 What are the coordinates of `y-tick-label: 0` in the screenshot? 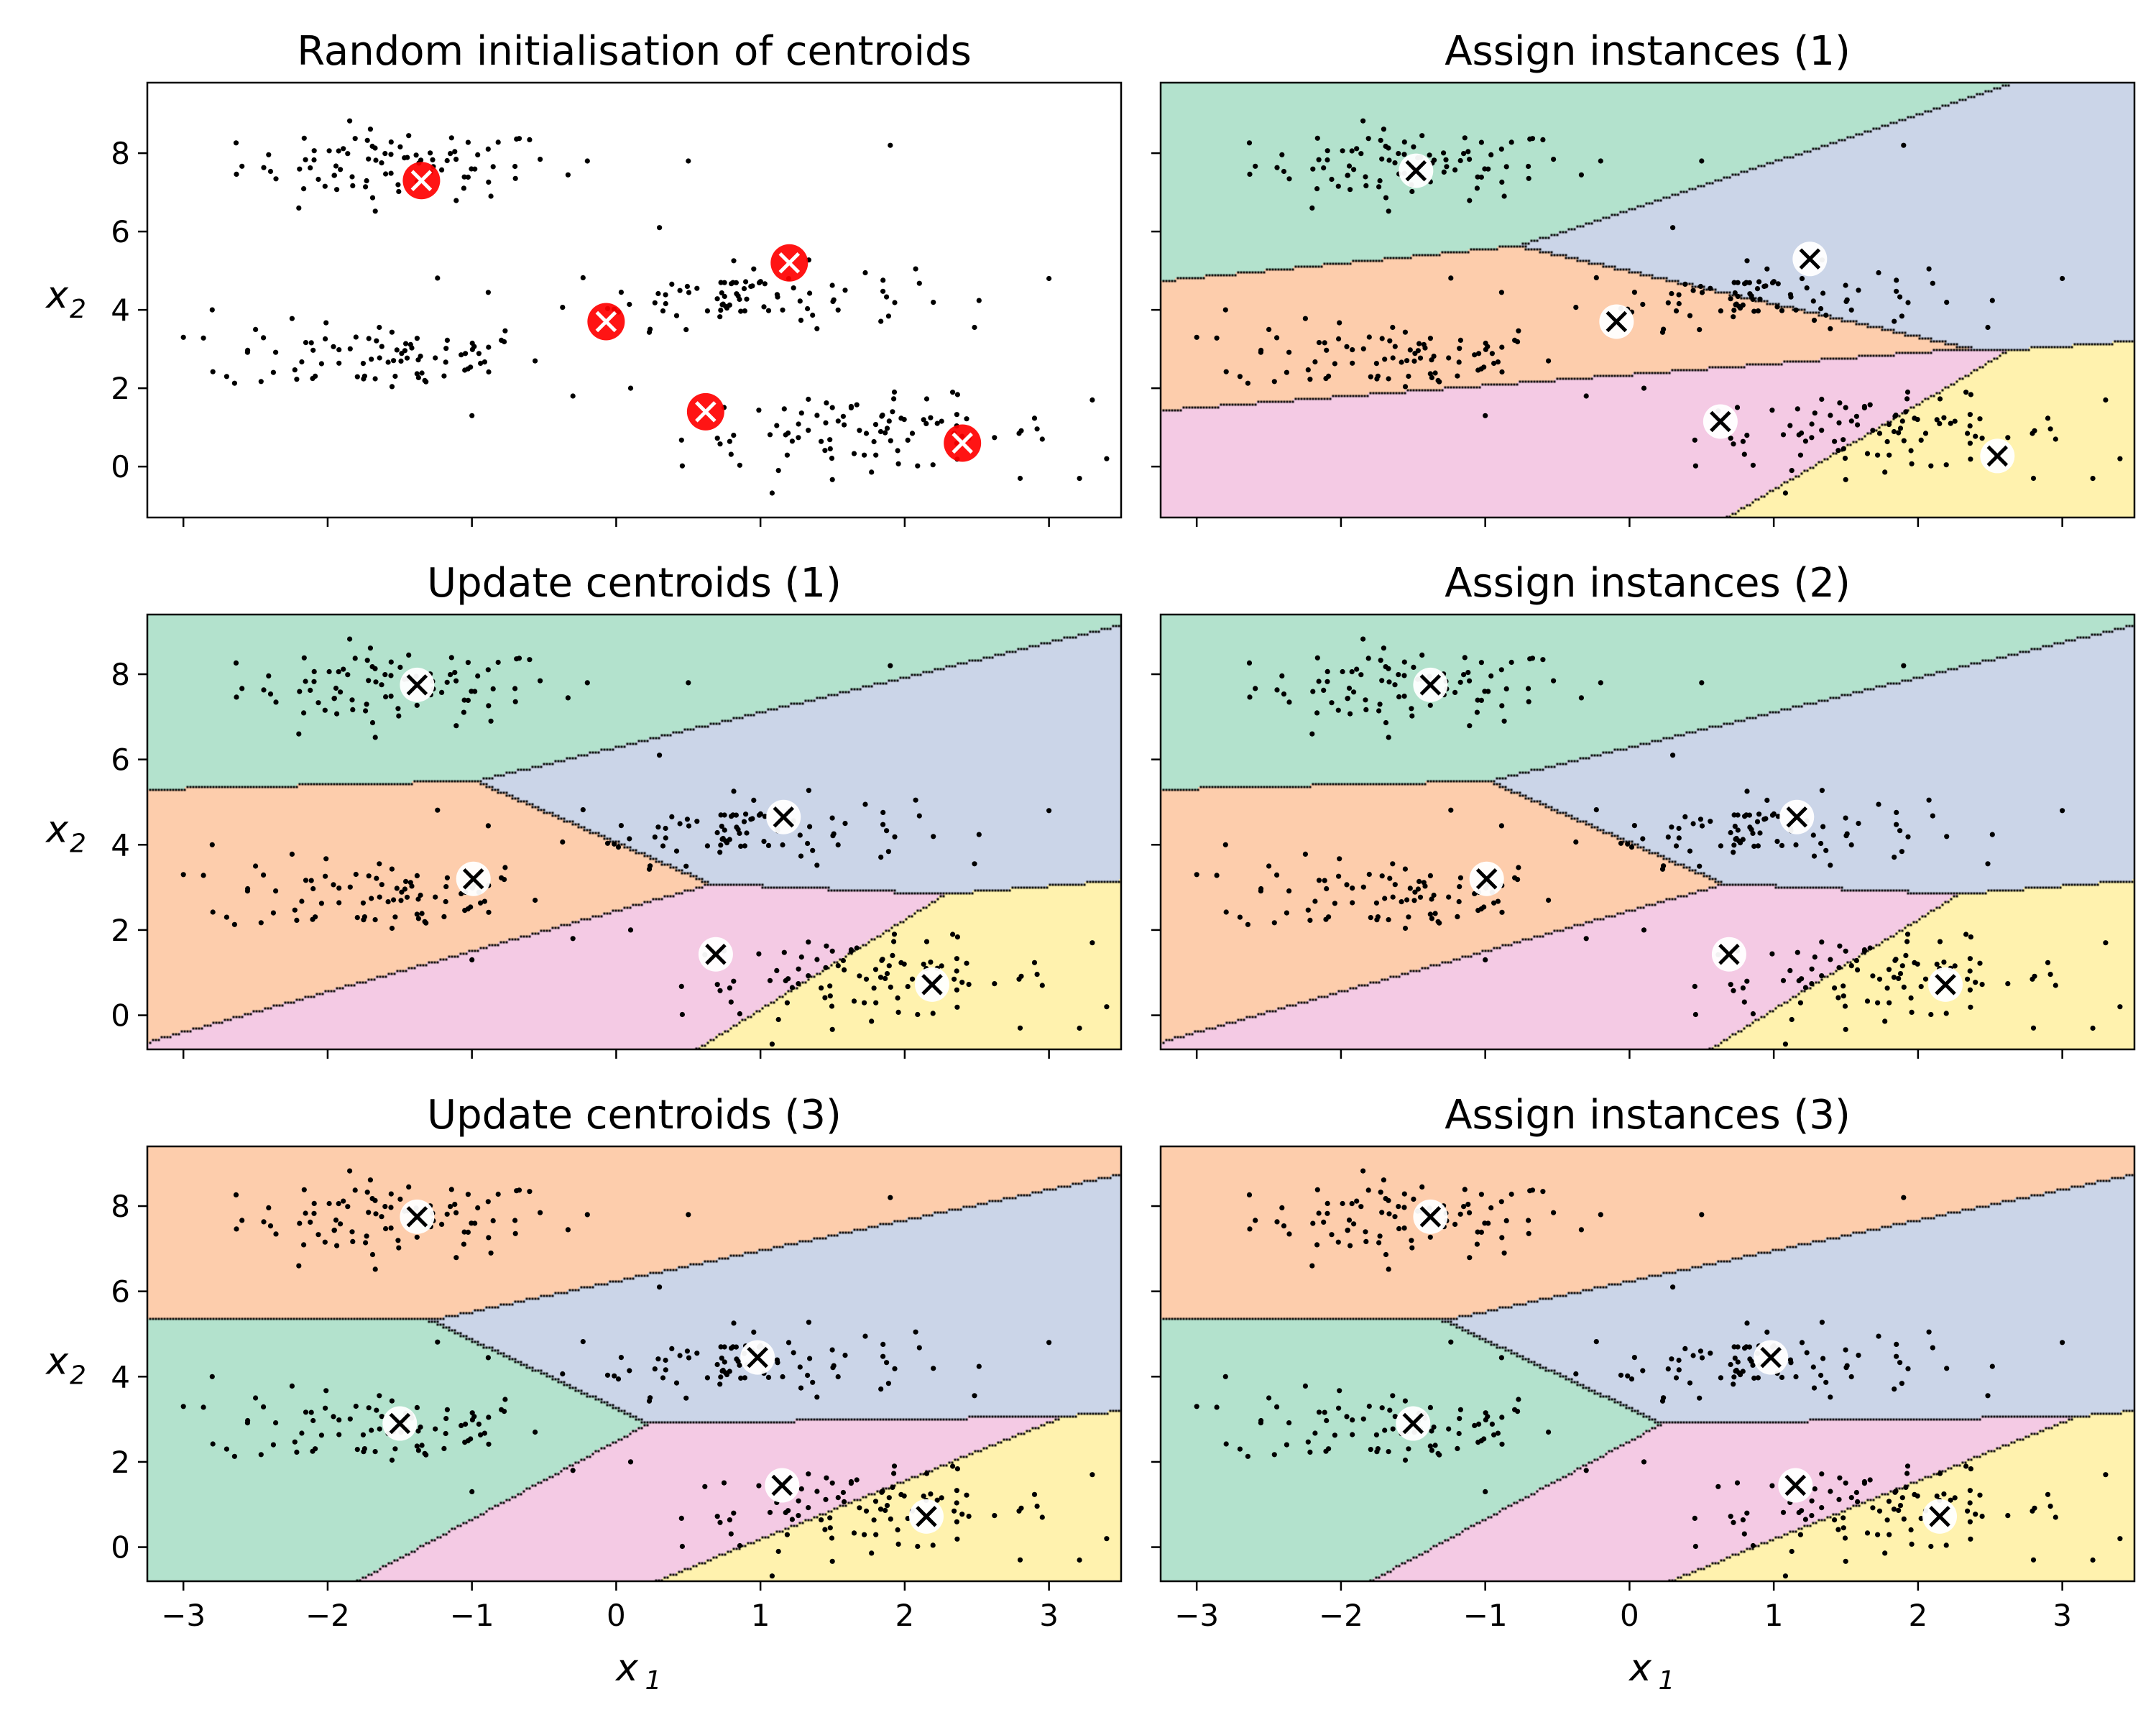 It's located at (120, 466).